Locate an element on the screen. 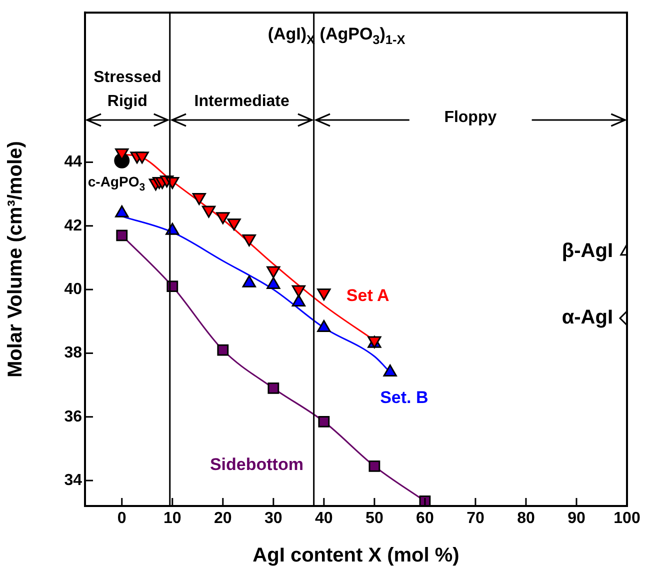 Image resolution: width=647 pixels, height=572 pixels. annotation: Floppy is located at coordinates (470, 117).